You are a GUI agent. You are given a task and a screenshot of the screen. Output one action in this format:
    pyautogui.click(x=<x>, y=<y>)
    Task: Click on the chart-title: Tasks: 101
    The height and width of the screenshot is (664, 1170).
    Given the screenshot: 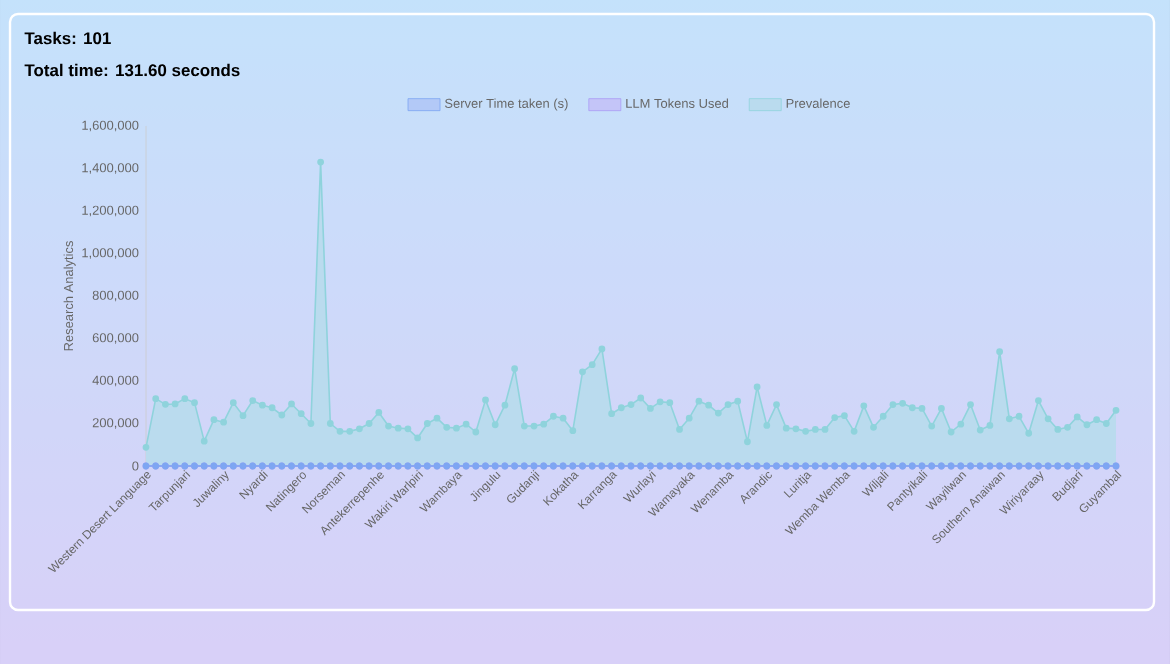 What is the action you would take?
    pyautogui.click(x=67, y=38)
    